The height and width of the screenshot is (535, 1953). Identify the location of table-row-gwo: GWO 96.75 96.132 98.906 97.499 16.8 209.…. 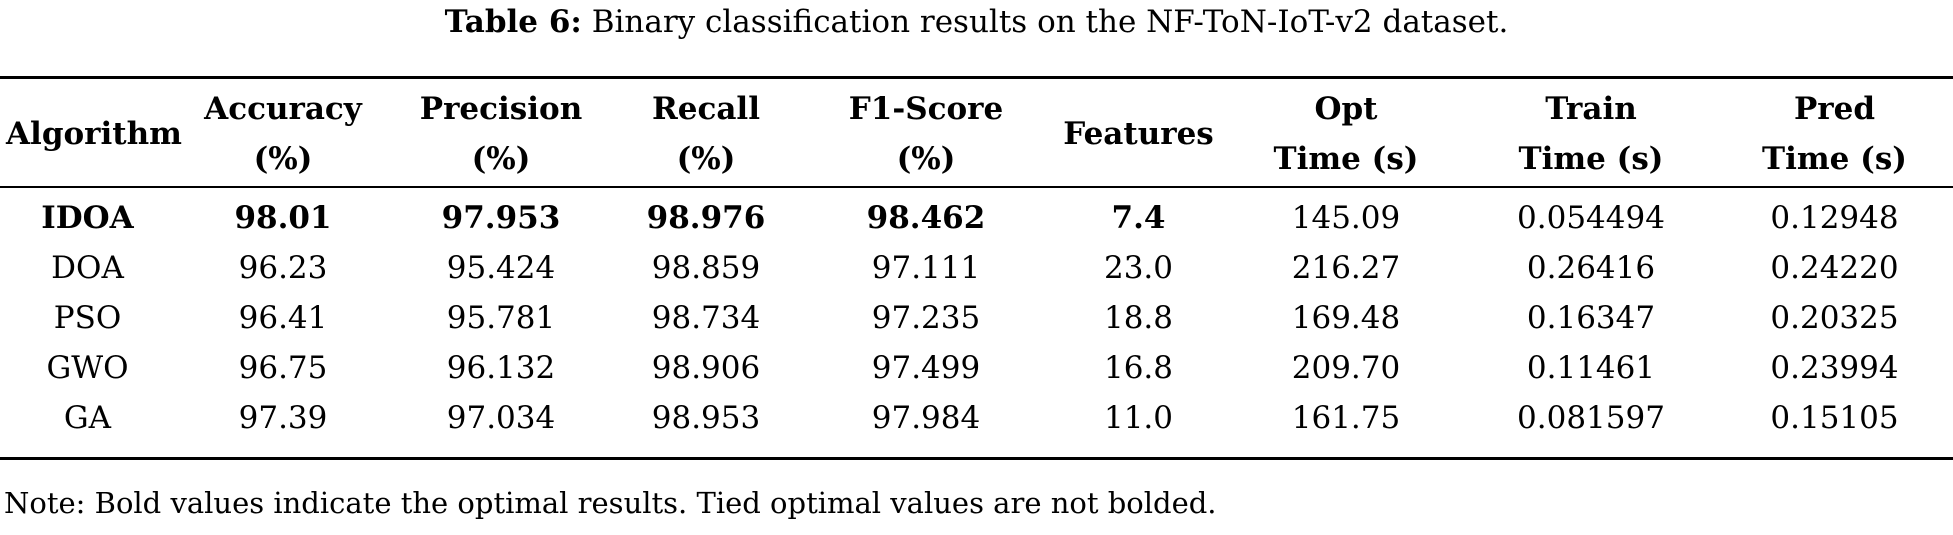
(976, 368).